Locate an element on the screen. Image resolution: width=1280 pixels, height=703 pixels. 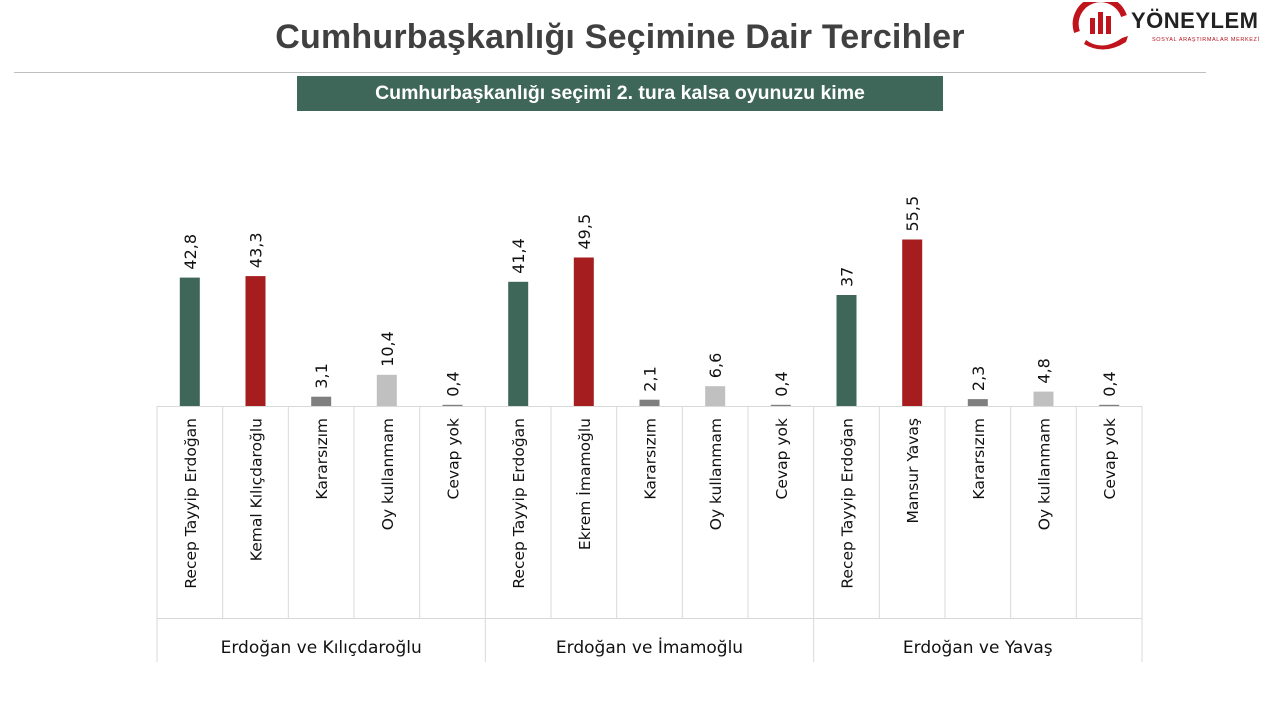
data-label: 55,5 is located at coordinates (912, 214).